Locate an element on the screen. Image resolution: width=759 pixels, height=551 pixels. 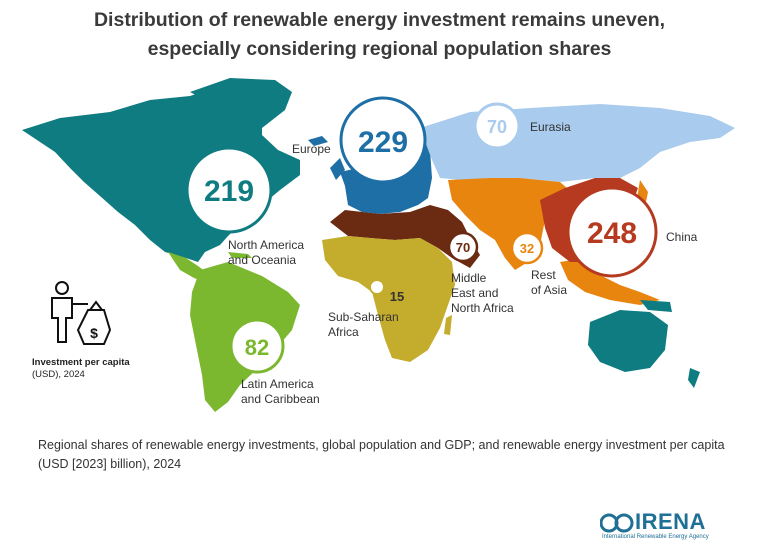
madagascar-shape is located at coordinates (448, 325).